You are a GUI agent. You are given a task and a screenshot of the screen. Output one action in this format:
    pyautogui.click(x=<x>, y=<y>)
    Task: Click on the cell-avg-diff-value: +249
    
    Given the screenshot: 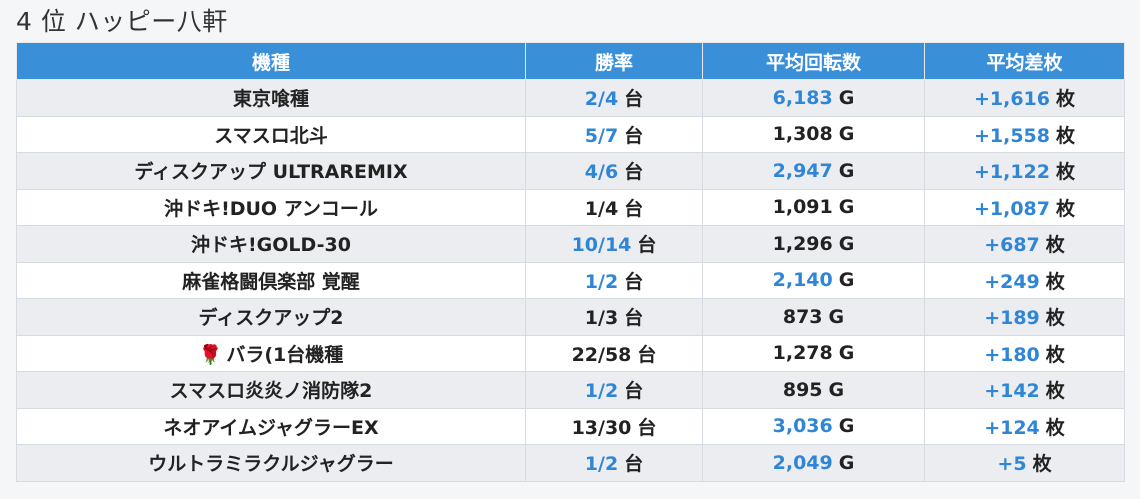 What is the action you would take?
    pyautogui.click(x=1012, y=281)
    